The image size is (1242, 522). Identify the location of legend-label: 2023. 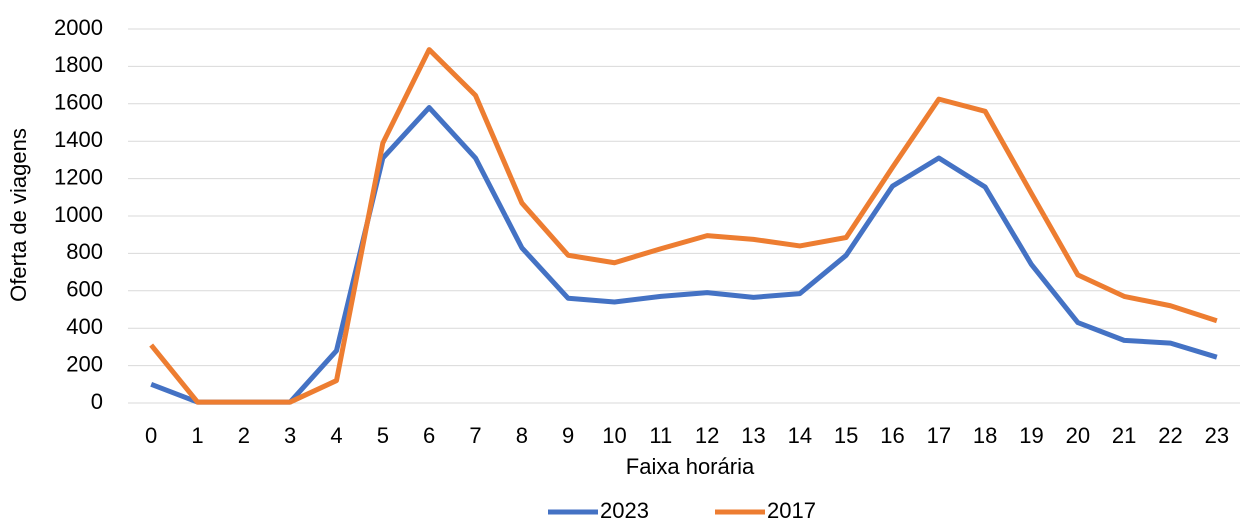
(624, 510).